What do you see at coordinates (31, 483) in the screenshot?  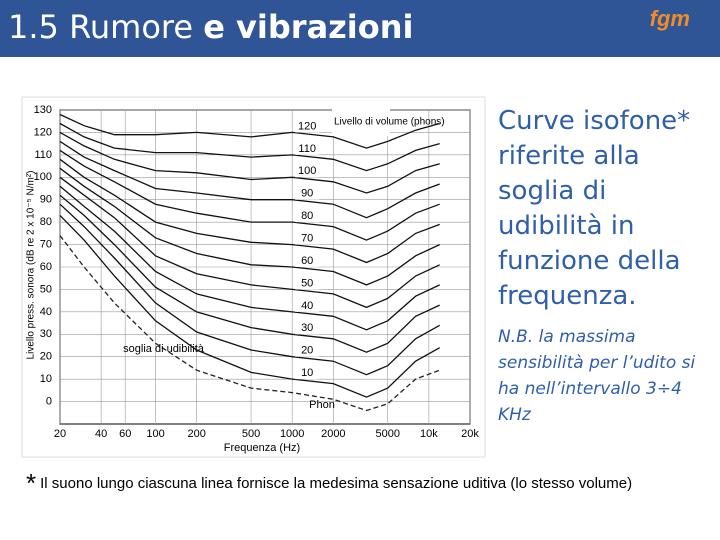 I see `footnote-star: *` at bounding box center [31, 483].